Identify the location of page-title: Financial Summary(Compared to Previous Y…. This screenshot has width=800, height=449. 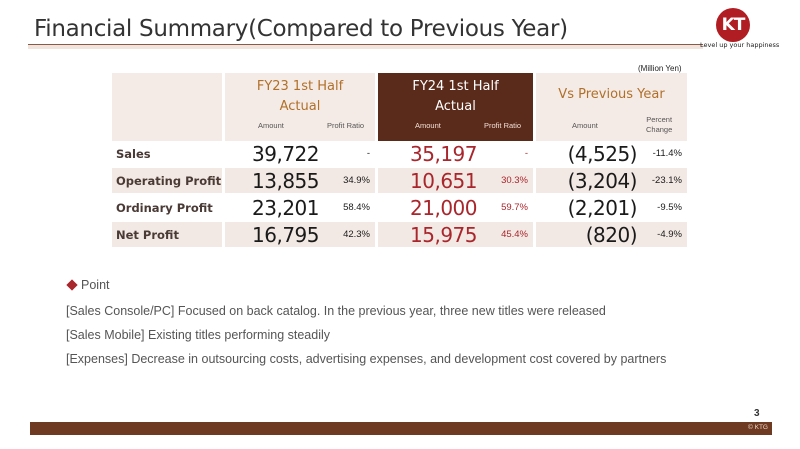
(301, 29).